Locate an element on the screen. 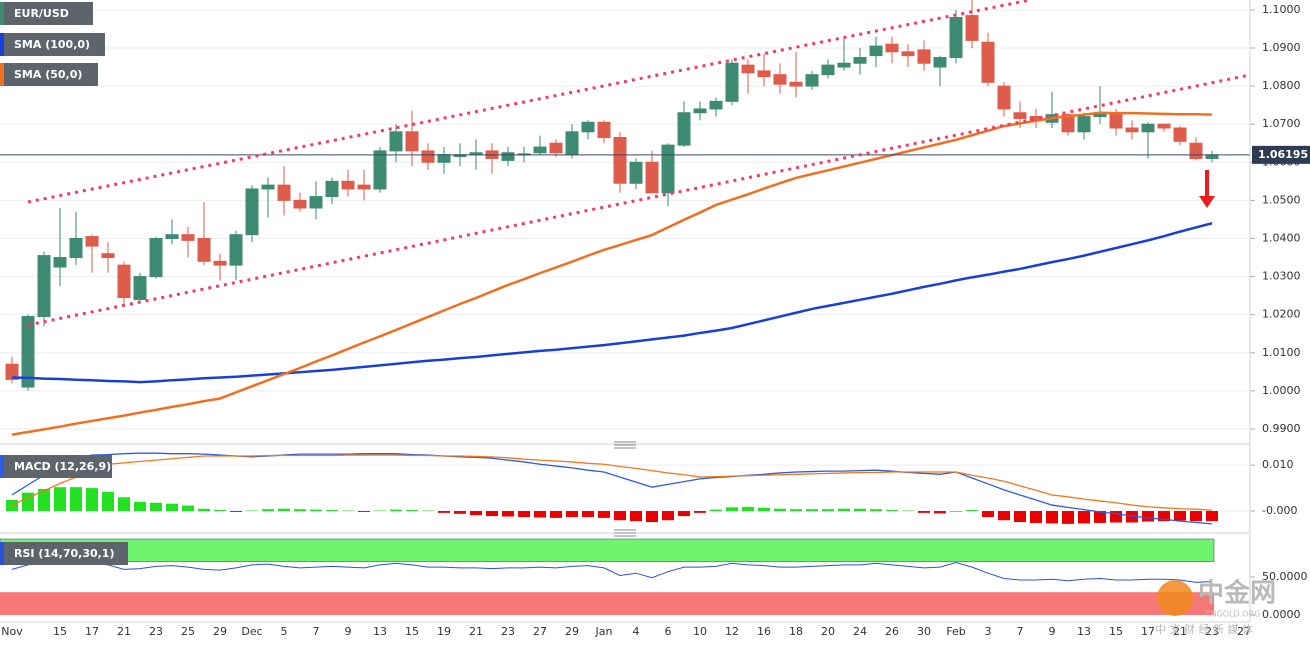  signal-line is located at coordinates (612, 482).